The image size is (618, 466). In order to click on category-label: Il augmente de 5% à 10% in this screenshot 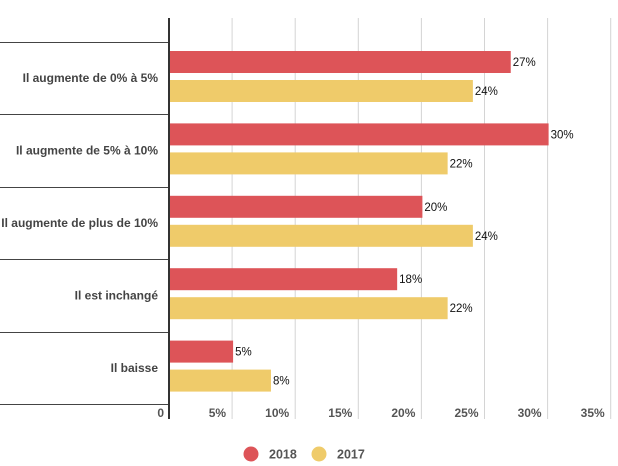, I will do `click(87, 151)`.